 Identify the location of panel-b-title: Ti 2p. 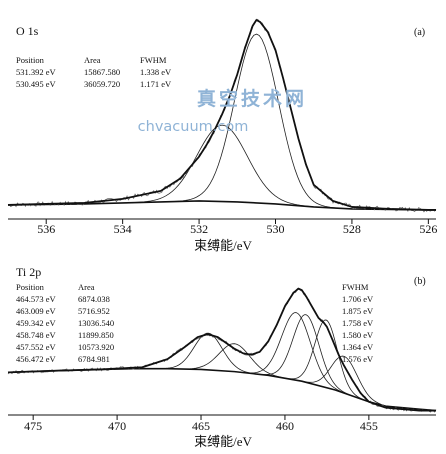
(28, 272).